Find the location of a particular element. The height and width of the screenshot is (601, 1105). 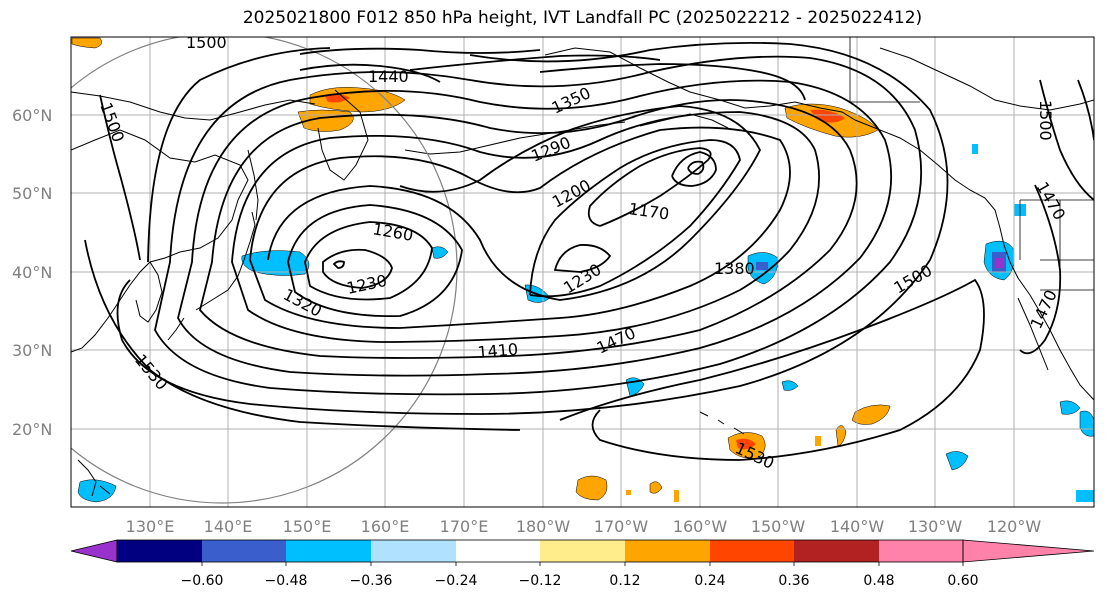

hawaii-islands is located at coordinates (722, 423).